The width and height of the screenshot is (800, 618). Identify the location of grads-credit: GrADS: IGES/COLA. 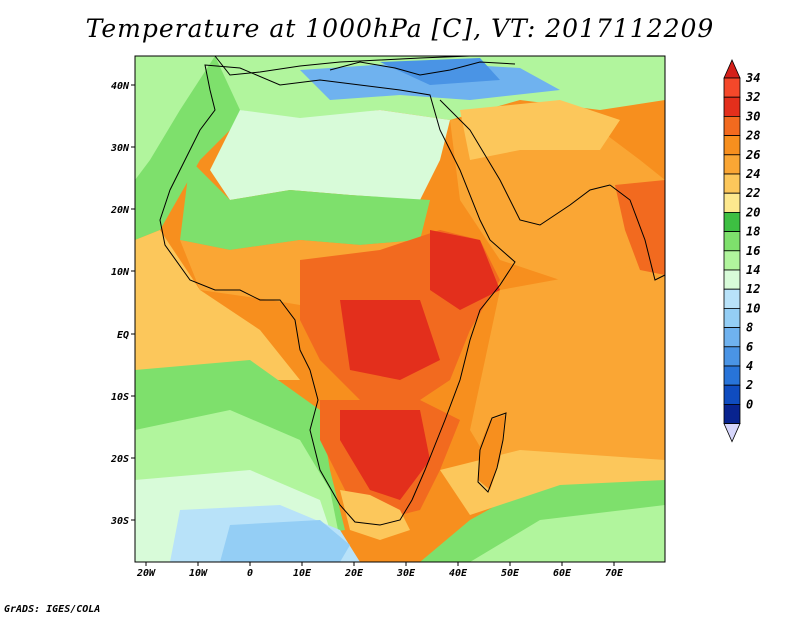
(52, 609).